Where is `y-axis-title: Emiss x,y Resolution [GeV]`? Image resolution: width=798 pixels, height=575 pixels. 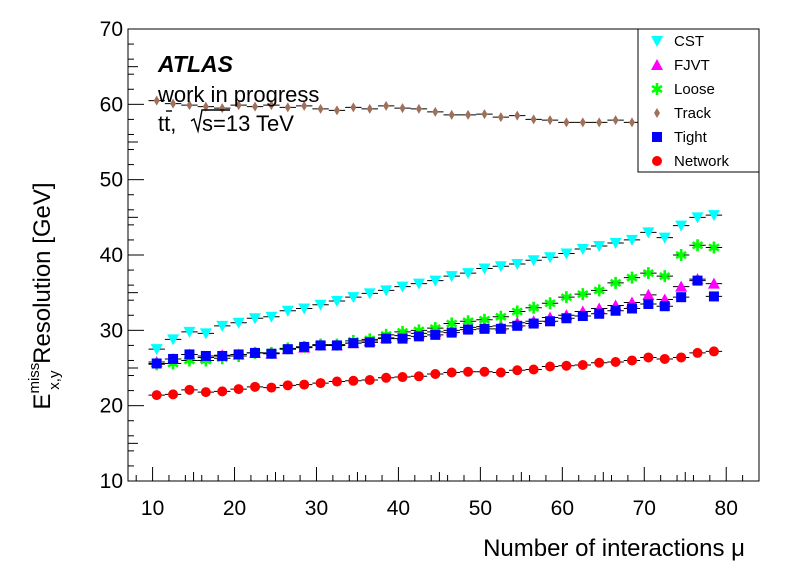 y-axis-title: Emiss x,y Resolution [GeV] is located at coordinates (44, 295).